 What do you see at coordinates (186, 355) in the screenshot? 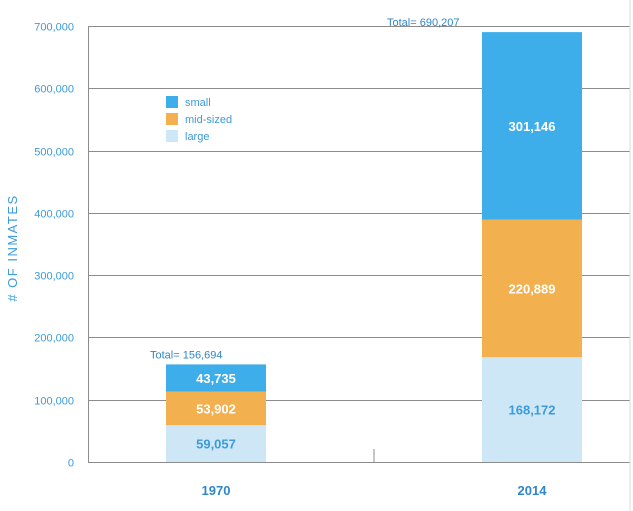
I see `total-label-1970: Total= 156,694` at bounding box center [186, 355].